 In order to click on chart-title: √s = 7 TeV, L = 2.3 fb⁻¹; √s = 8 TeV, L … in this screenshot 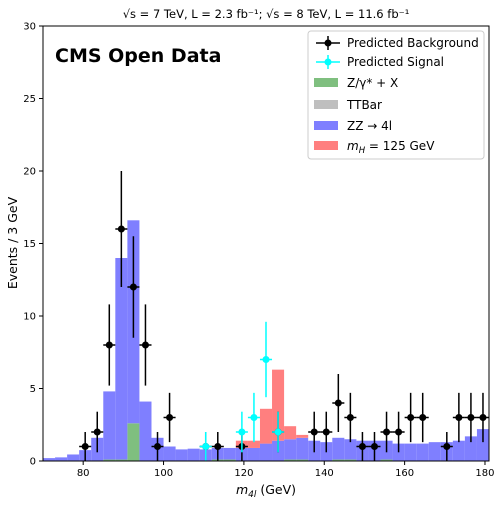, I will do `click(266, 14)`.